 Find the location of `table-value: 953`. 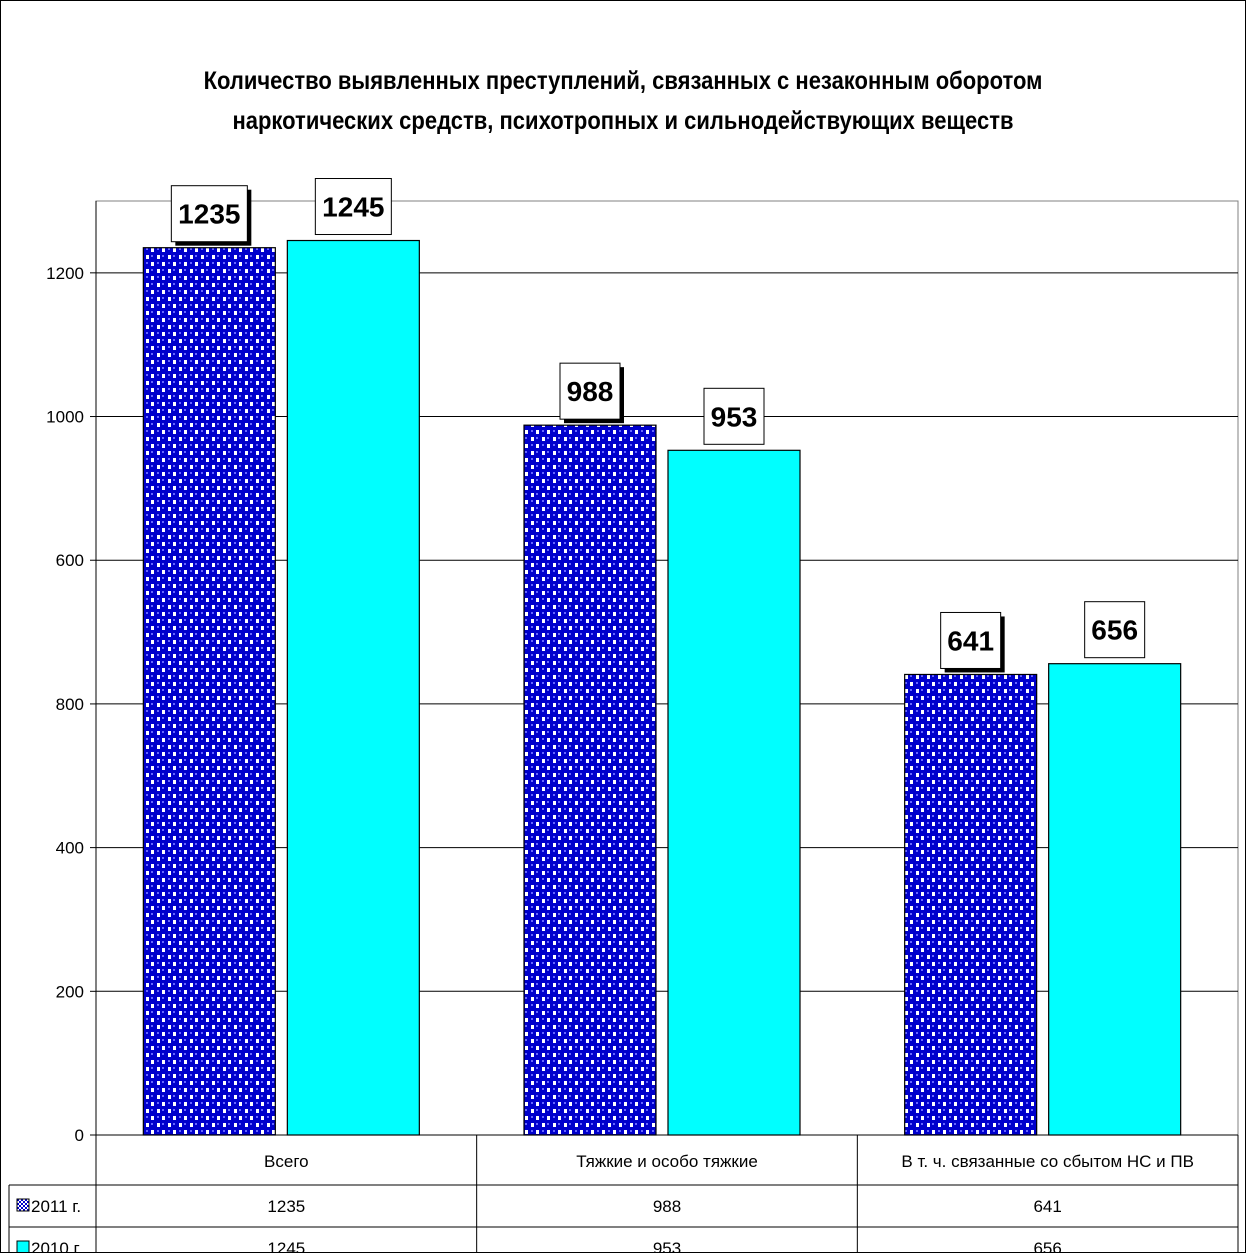

table-value: 953 is located at coordinates (667, 1245).